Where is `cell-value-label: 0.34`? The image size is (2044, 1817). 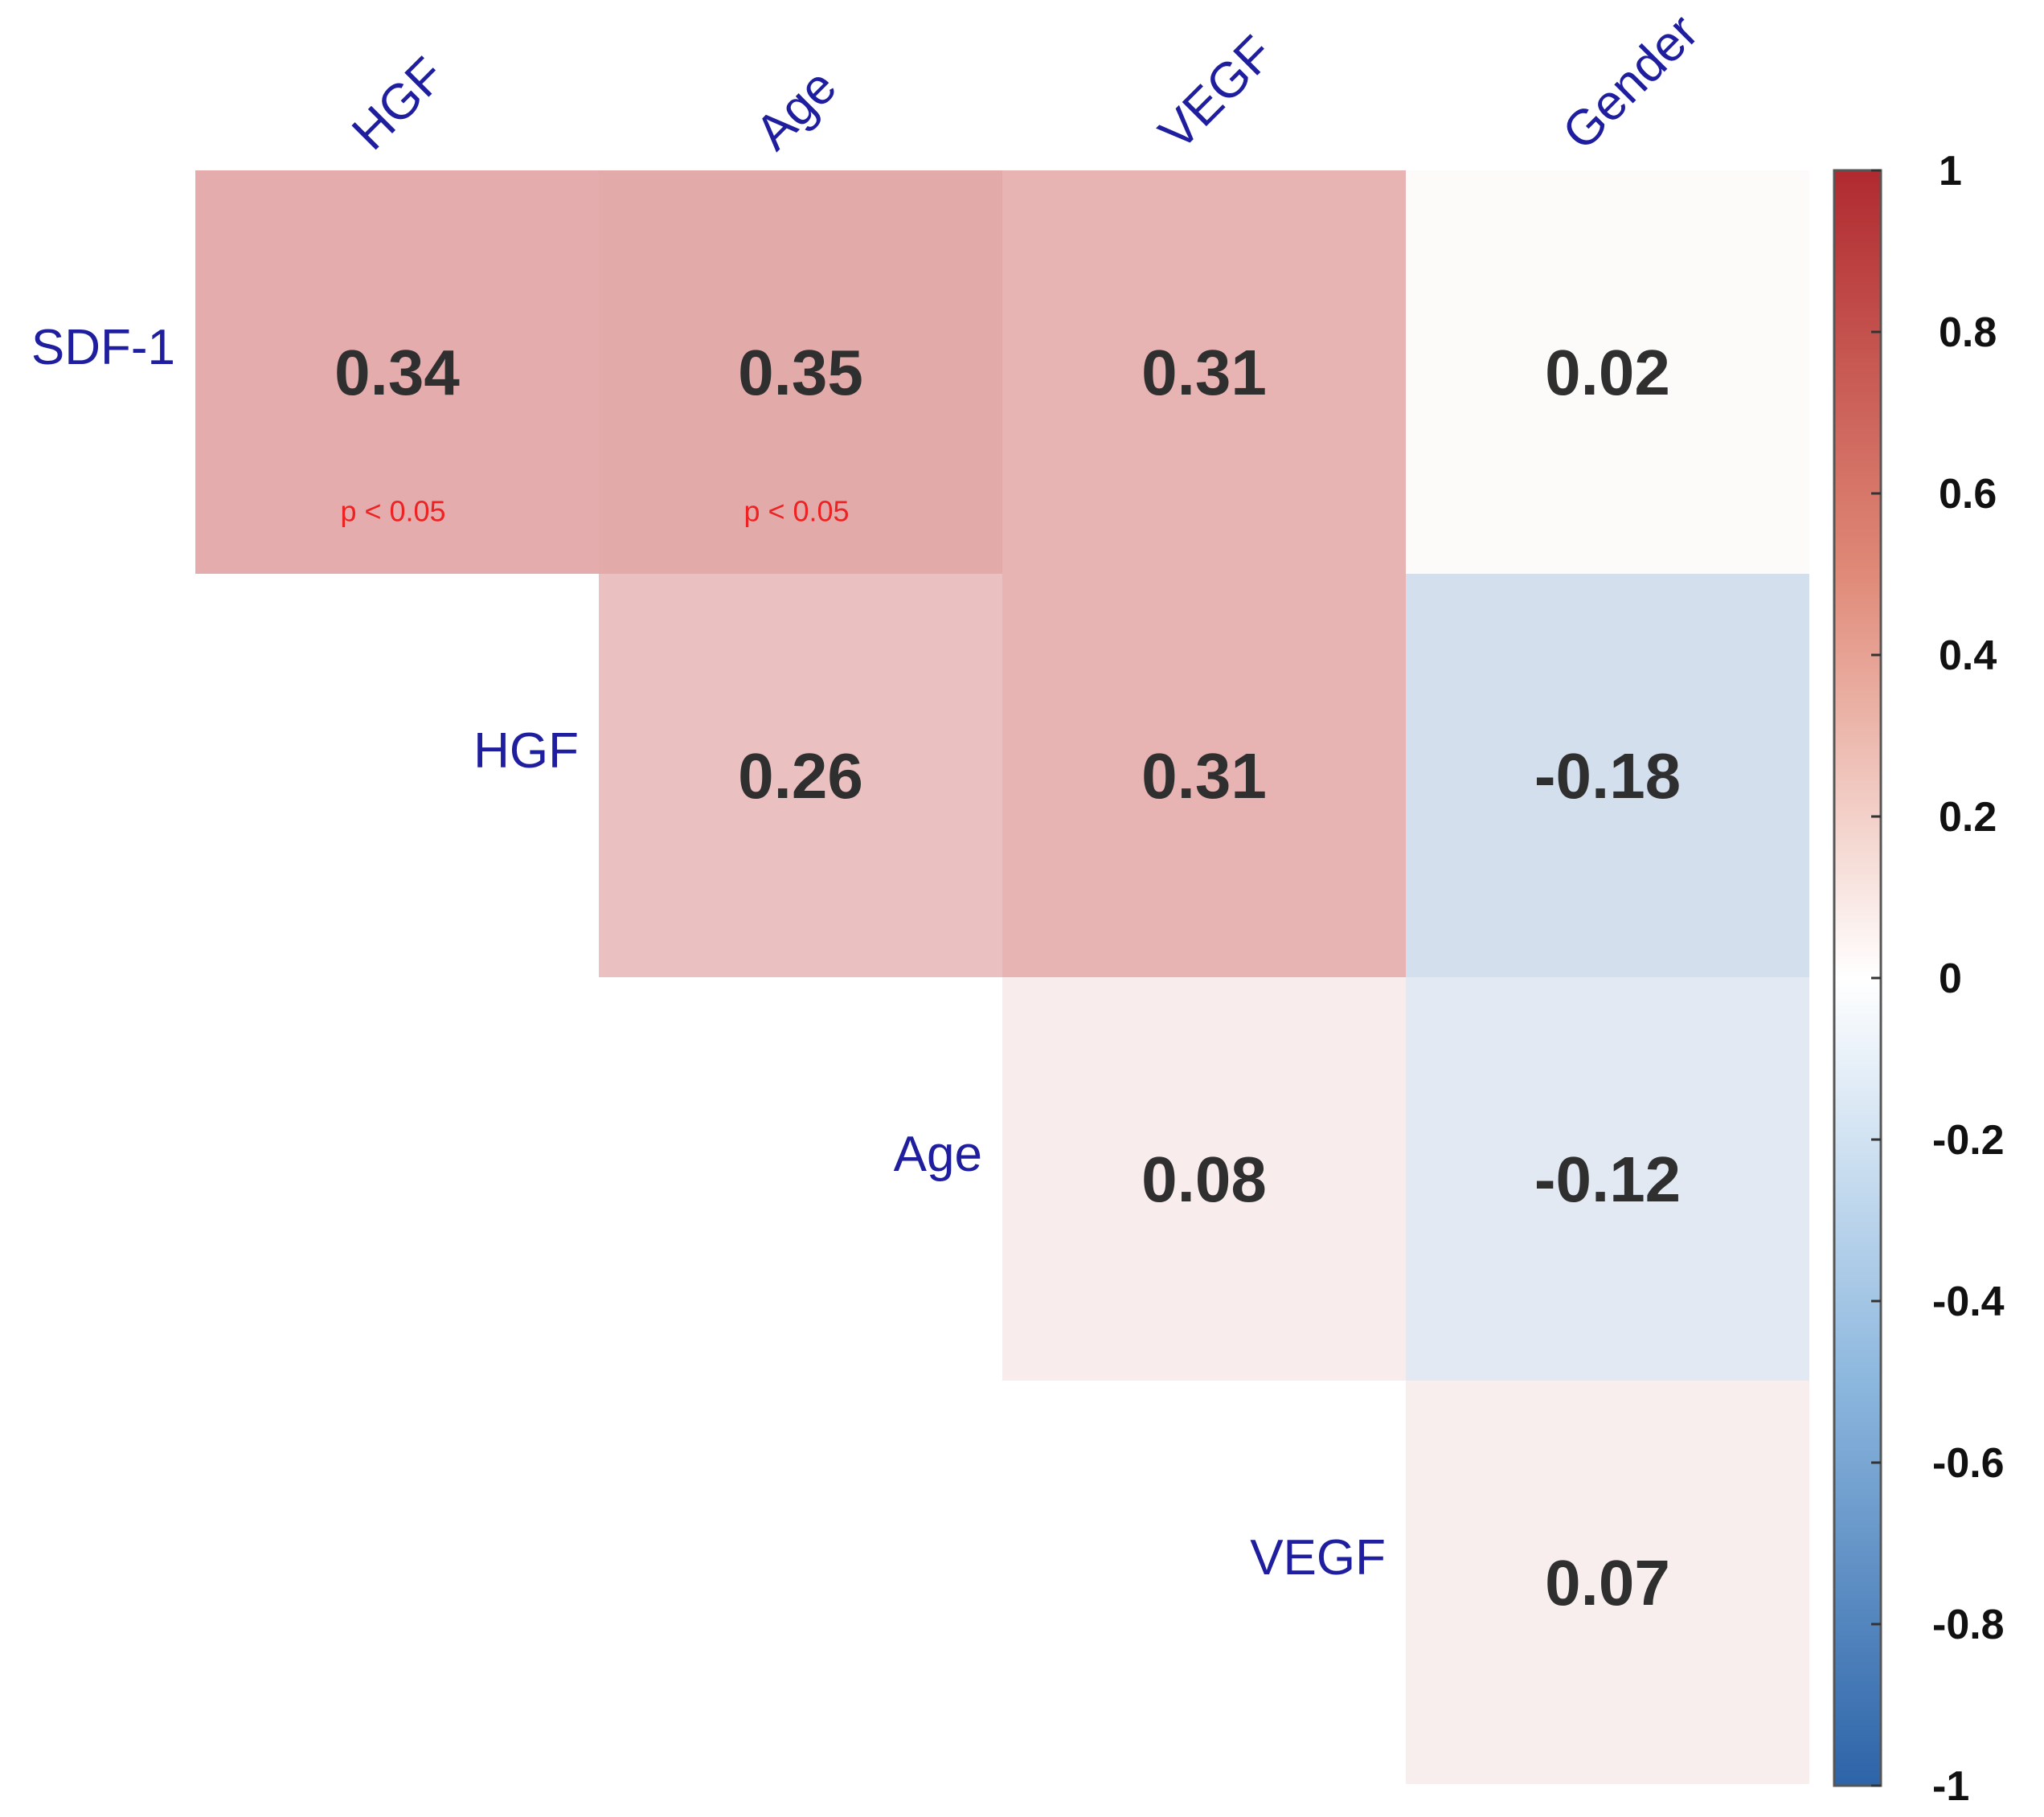
cell-value-label: 0.34 is located at coordinates (397, 373).